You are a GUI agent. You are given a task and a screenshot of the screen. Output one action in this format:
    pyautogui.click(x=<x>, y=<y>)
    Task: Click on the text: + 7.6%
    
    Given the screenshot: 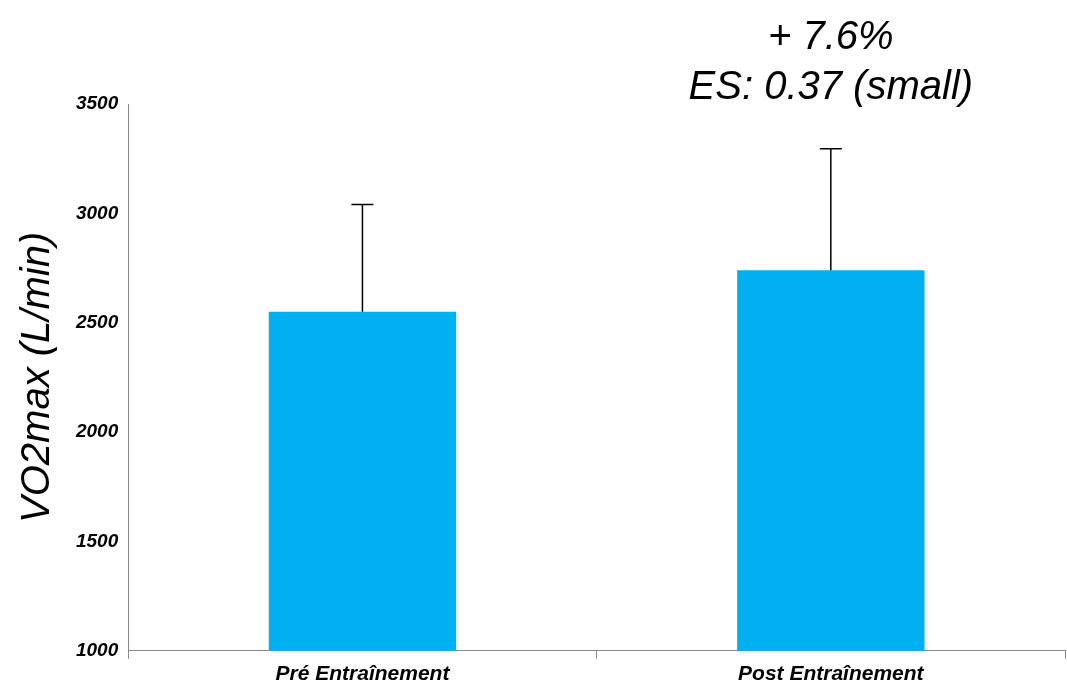 What is the action you would take?
    pyautogui.click(x=830, y=35)
    